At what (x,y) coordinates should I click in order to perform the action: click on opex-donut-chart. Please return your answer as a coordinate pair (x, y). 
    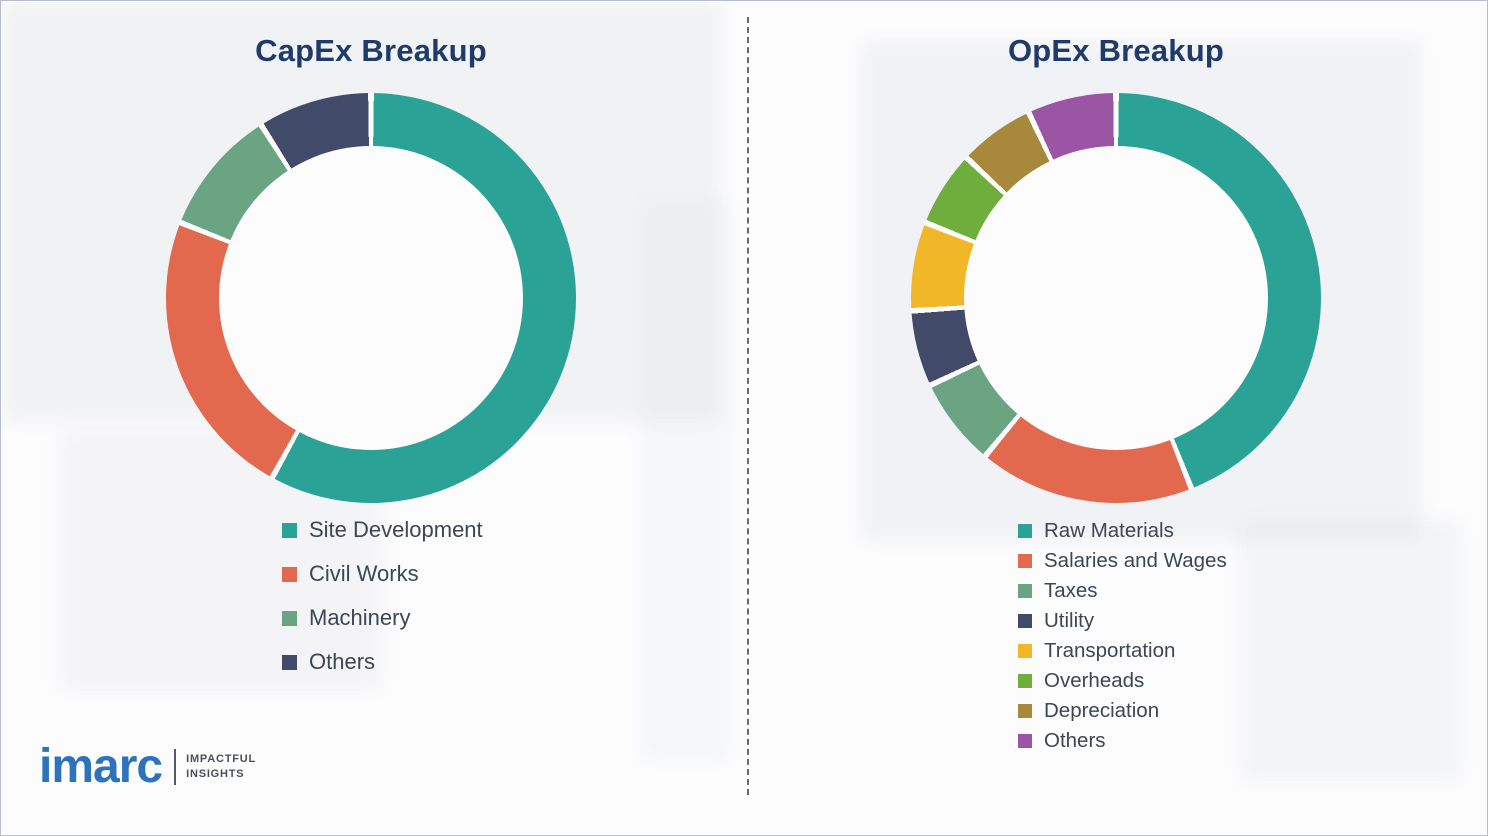
    Looking at the image, I should click on (1116, 298).